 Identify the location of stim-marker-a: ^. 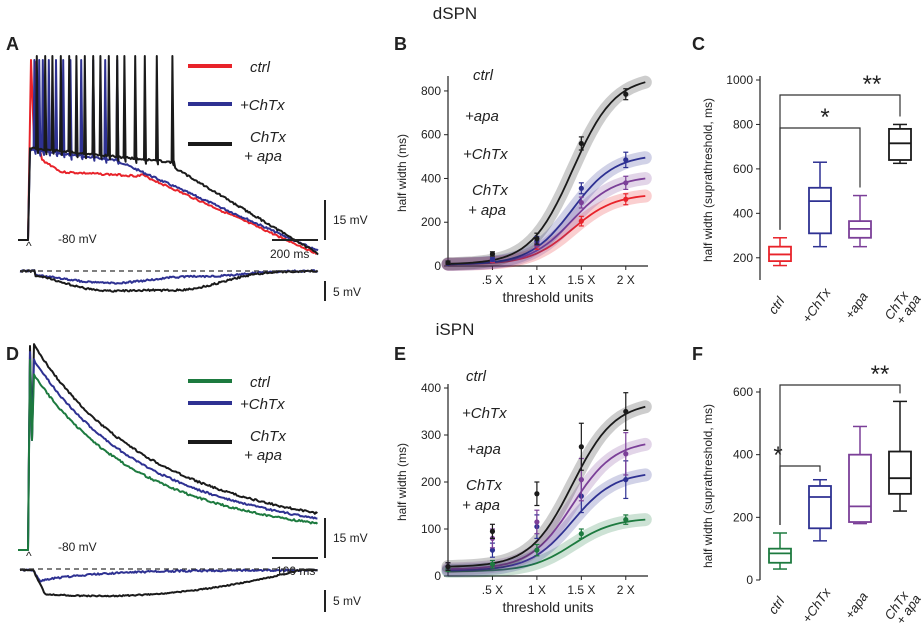
(29, 246).